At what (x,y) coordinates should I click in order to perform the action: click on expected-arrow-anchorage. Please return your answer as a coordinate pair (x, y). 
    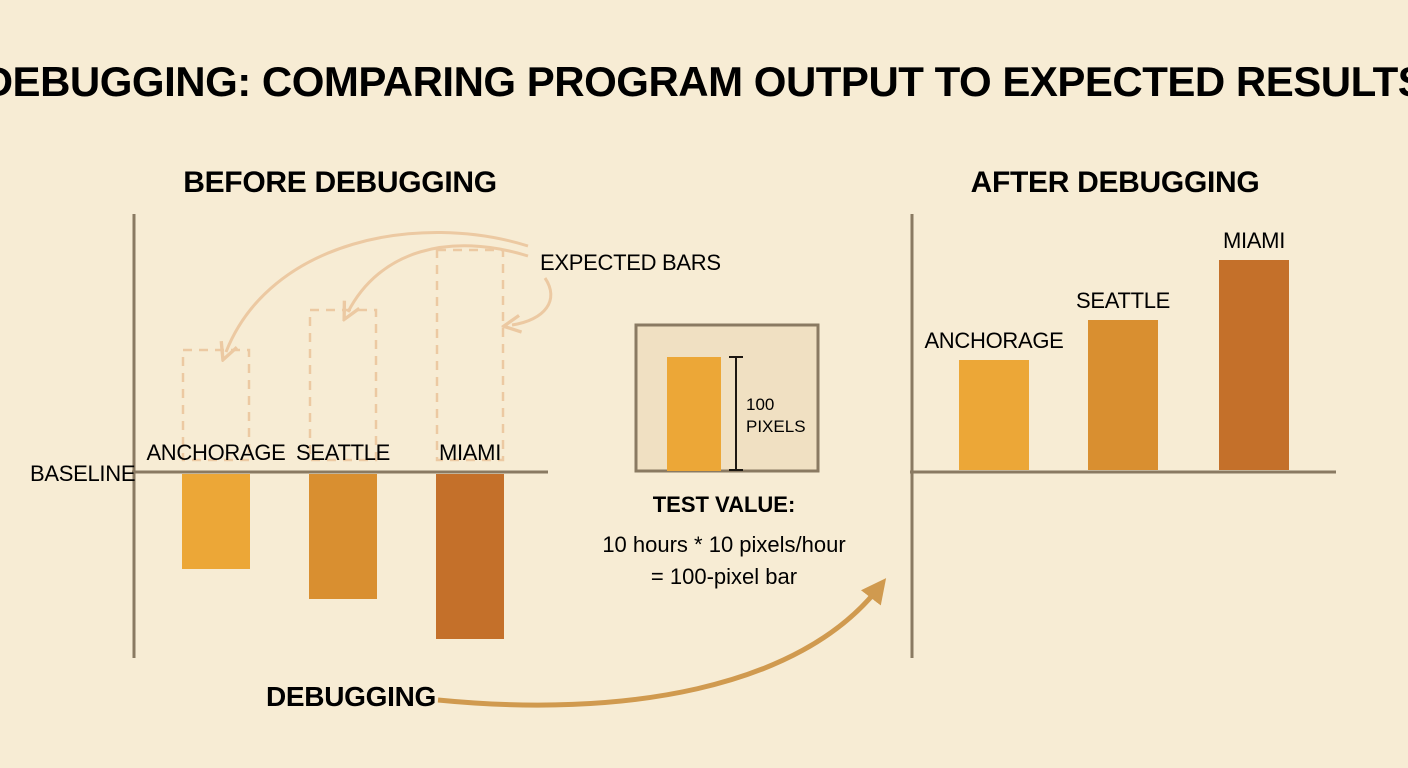
    Looking at the image, I should click on (377, 291).